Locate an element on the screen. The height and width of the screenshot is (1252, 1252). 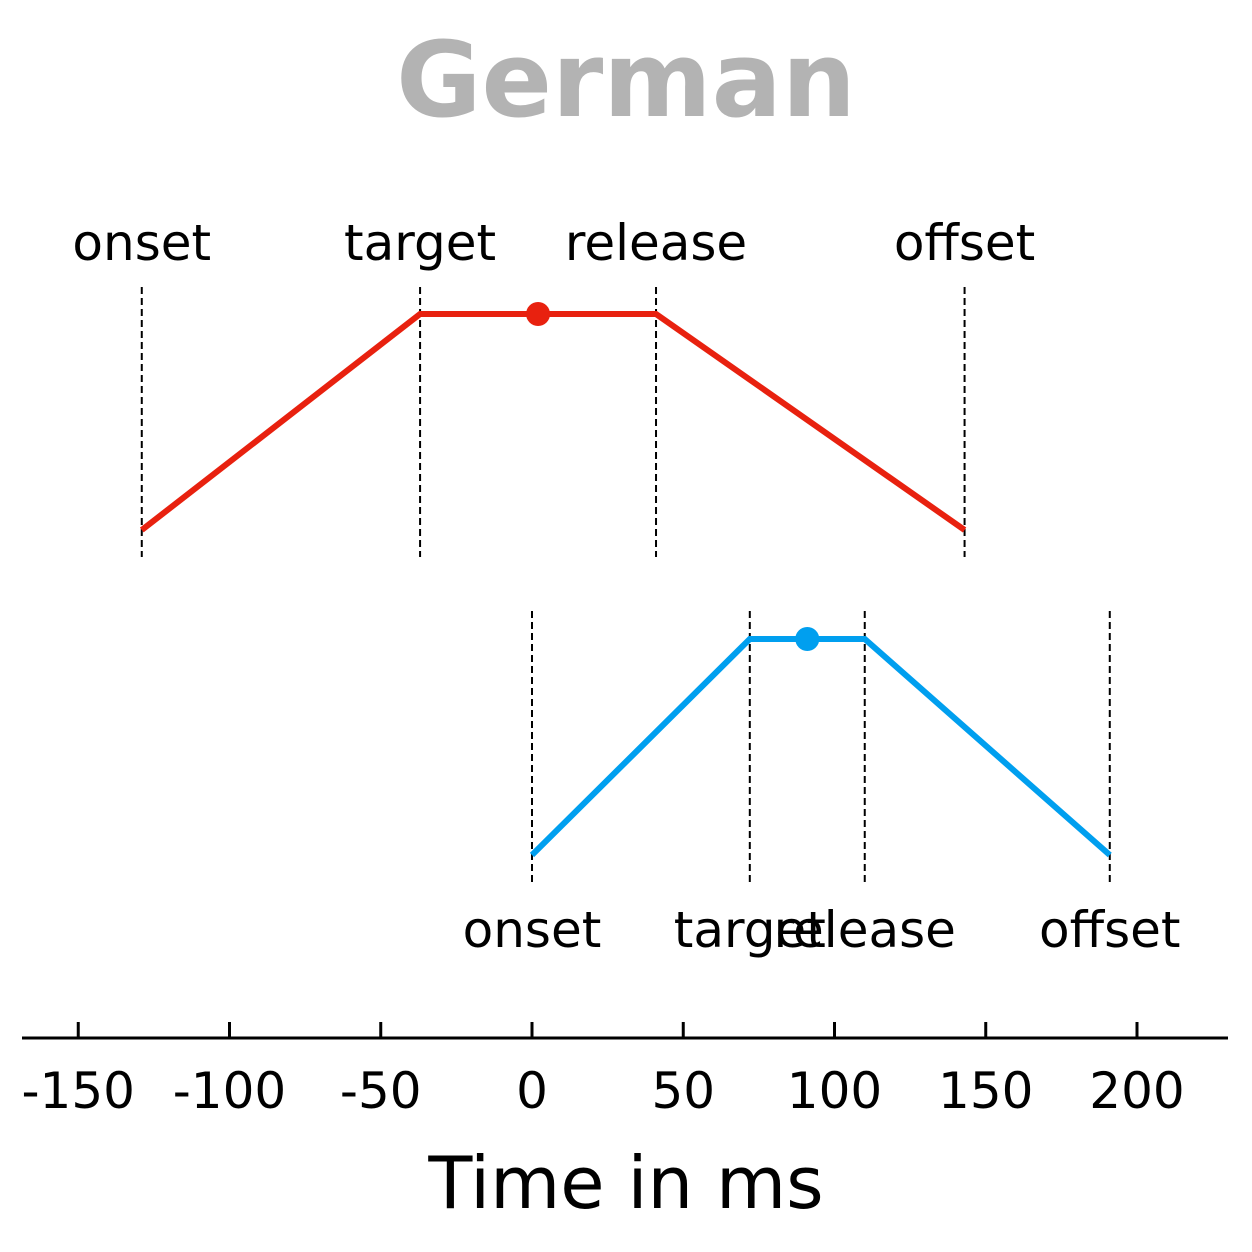
x-axis: -150 -100 -50 0 50 100 150 200 is located at coordinates (625, 1071).